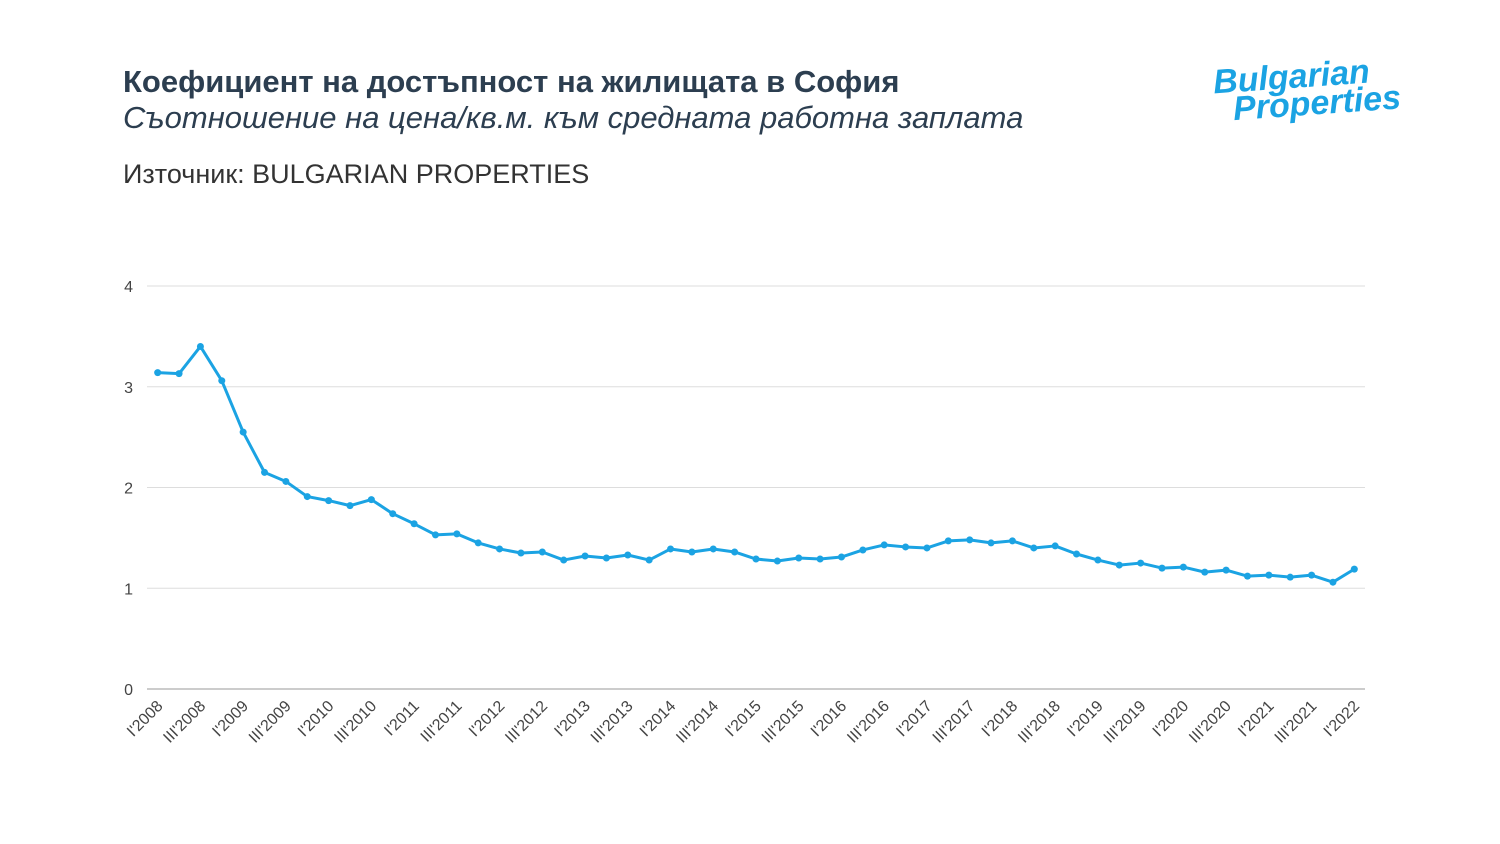 The image size is (1500, 844). Describe the element at coordinates (612, 722) in the screenshot. I see `x-tick-label: III'2013` at that location.